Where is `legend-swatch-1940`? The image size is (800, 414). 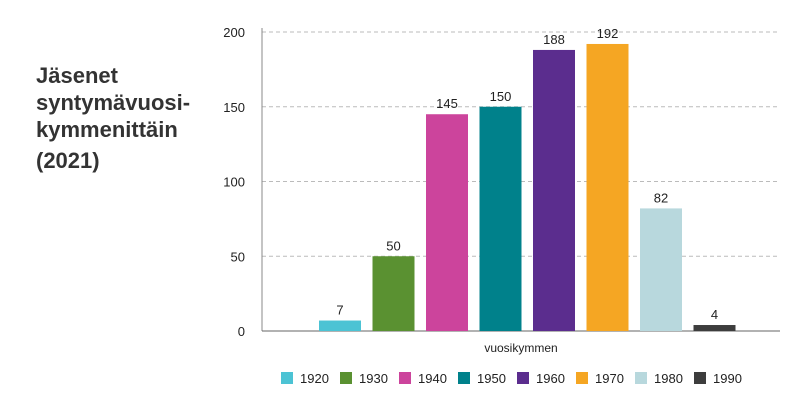
legend-swatch-1940 is located at coordinates (405, 378).